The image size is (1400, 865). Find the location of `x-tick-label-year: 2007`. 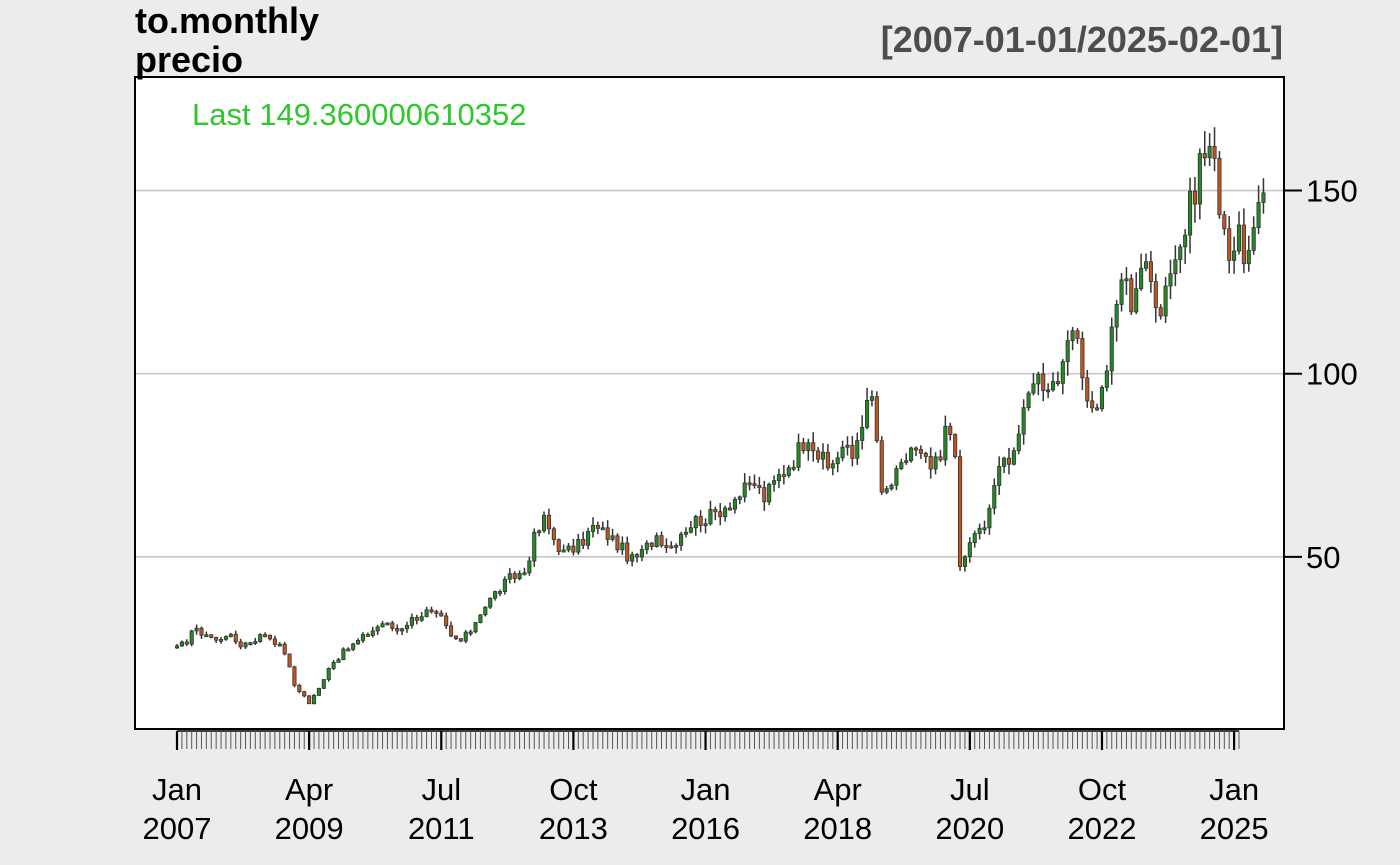

x-tick-label-year: 2007 is located at coordinates (177, 828).